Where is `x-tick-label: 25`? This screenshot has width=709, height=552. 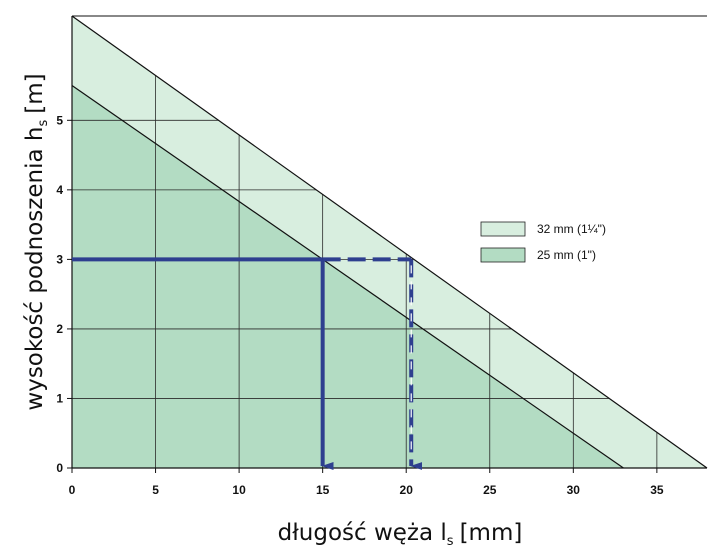 x-tick-label: 25 is located at coordinates (490, 490).